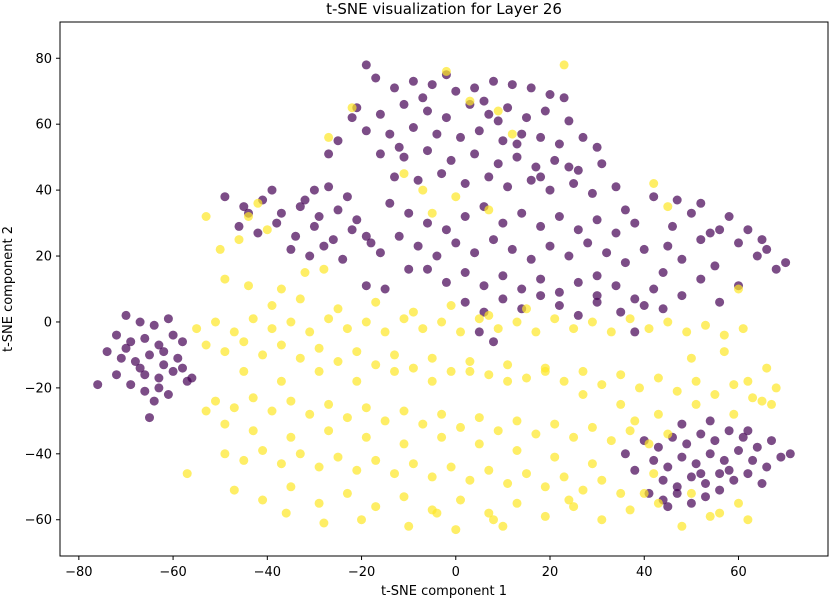 This screenshot has width=830, height=600. What do you see at coordinates (48, 322) in the screenshot?
I see `y-tick-label: 0` at bounding box center [48, 322].